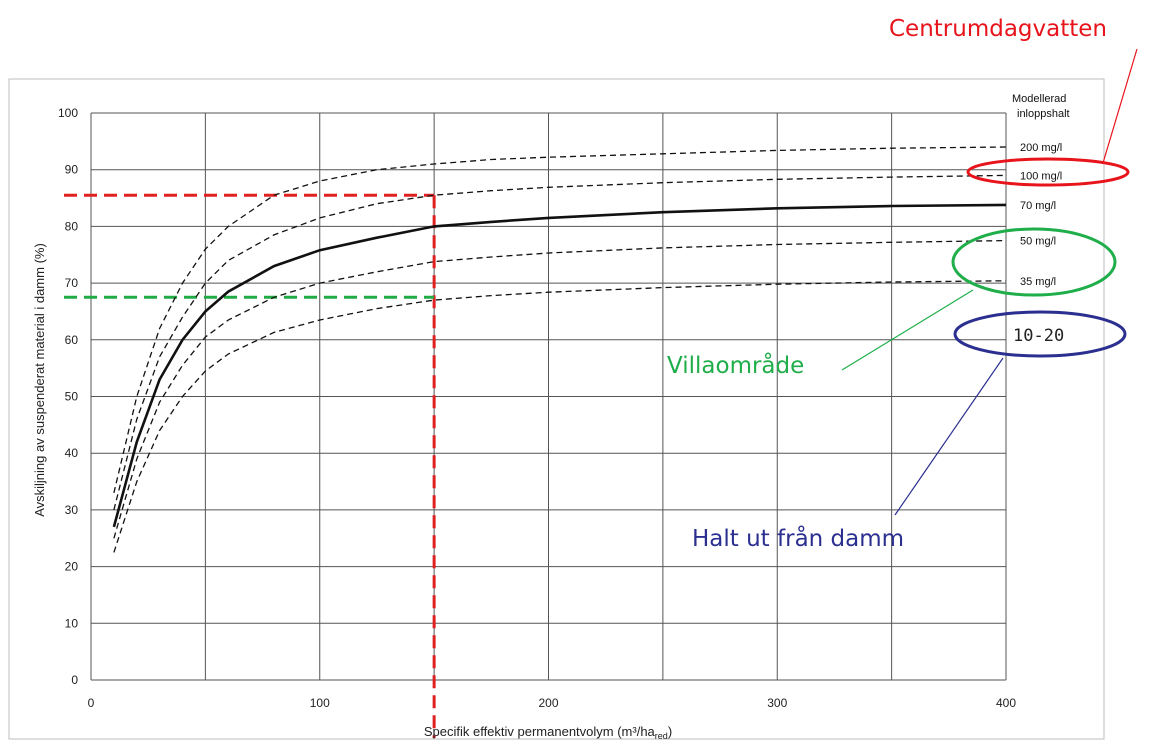  What do you see at coordinates (72, 623) in the screenshot?
I see `y-tick-label: 10` at bounding box center [72, 623].